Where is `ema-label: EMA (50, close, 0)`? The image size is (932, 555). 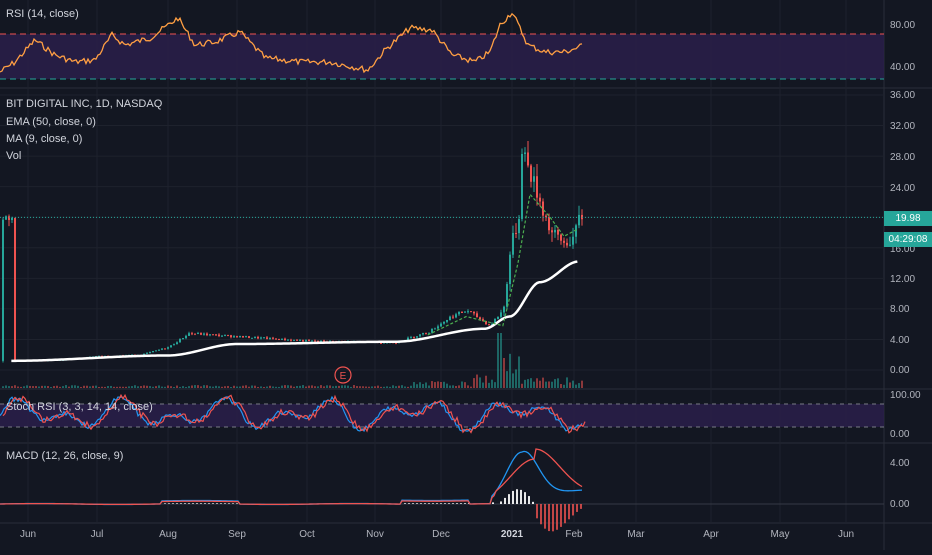
ema-label: EMA (50, close, 0) is located at coordinates (51, 122).